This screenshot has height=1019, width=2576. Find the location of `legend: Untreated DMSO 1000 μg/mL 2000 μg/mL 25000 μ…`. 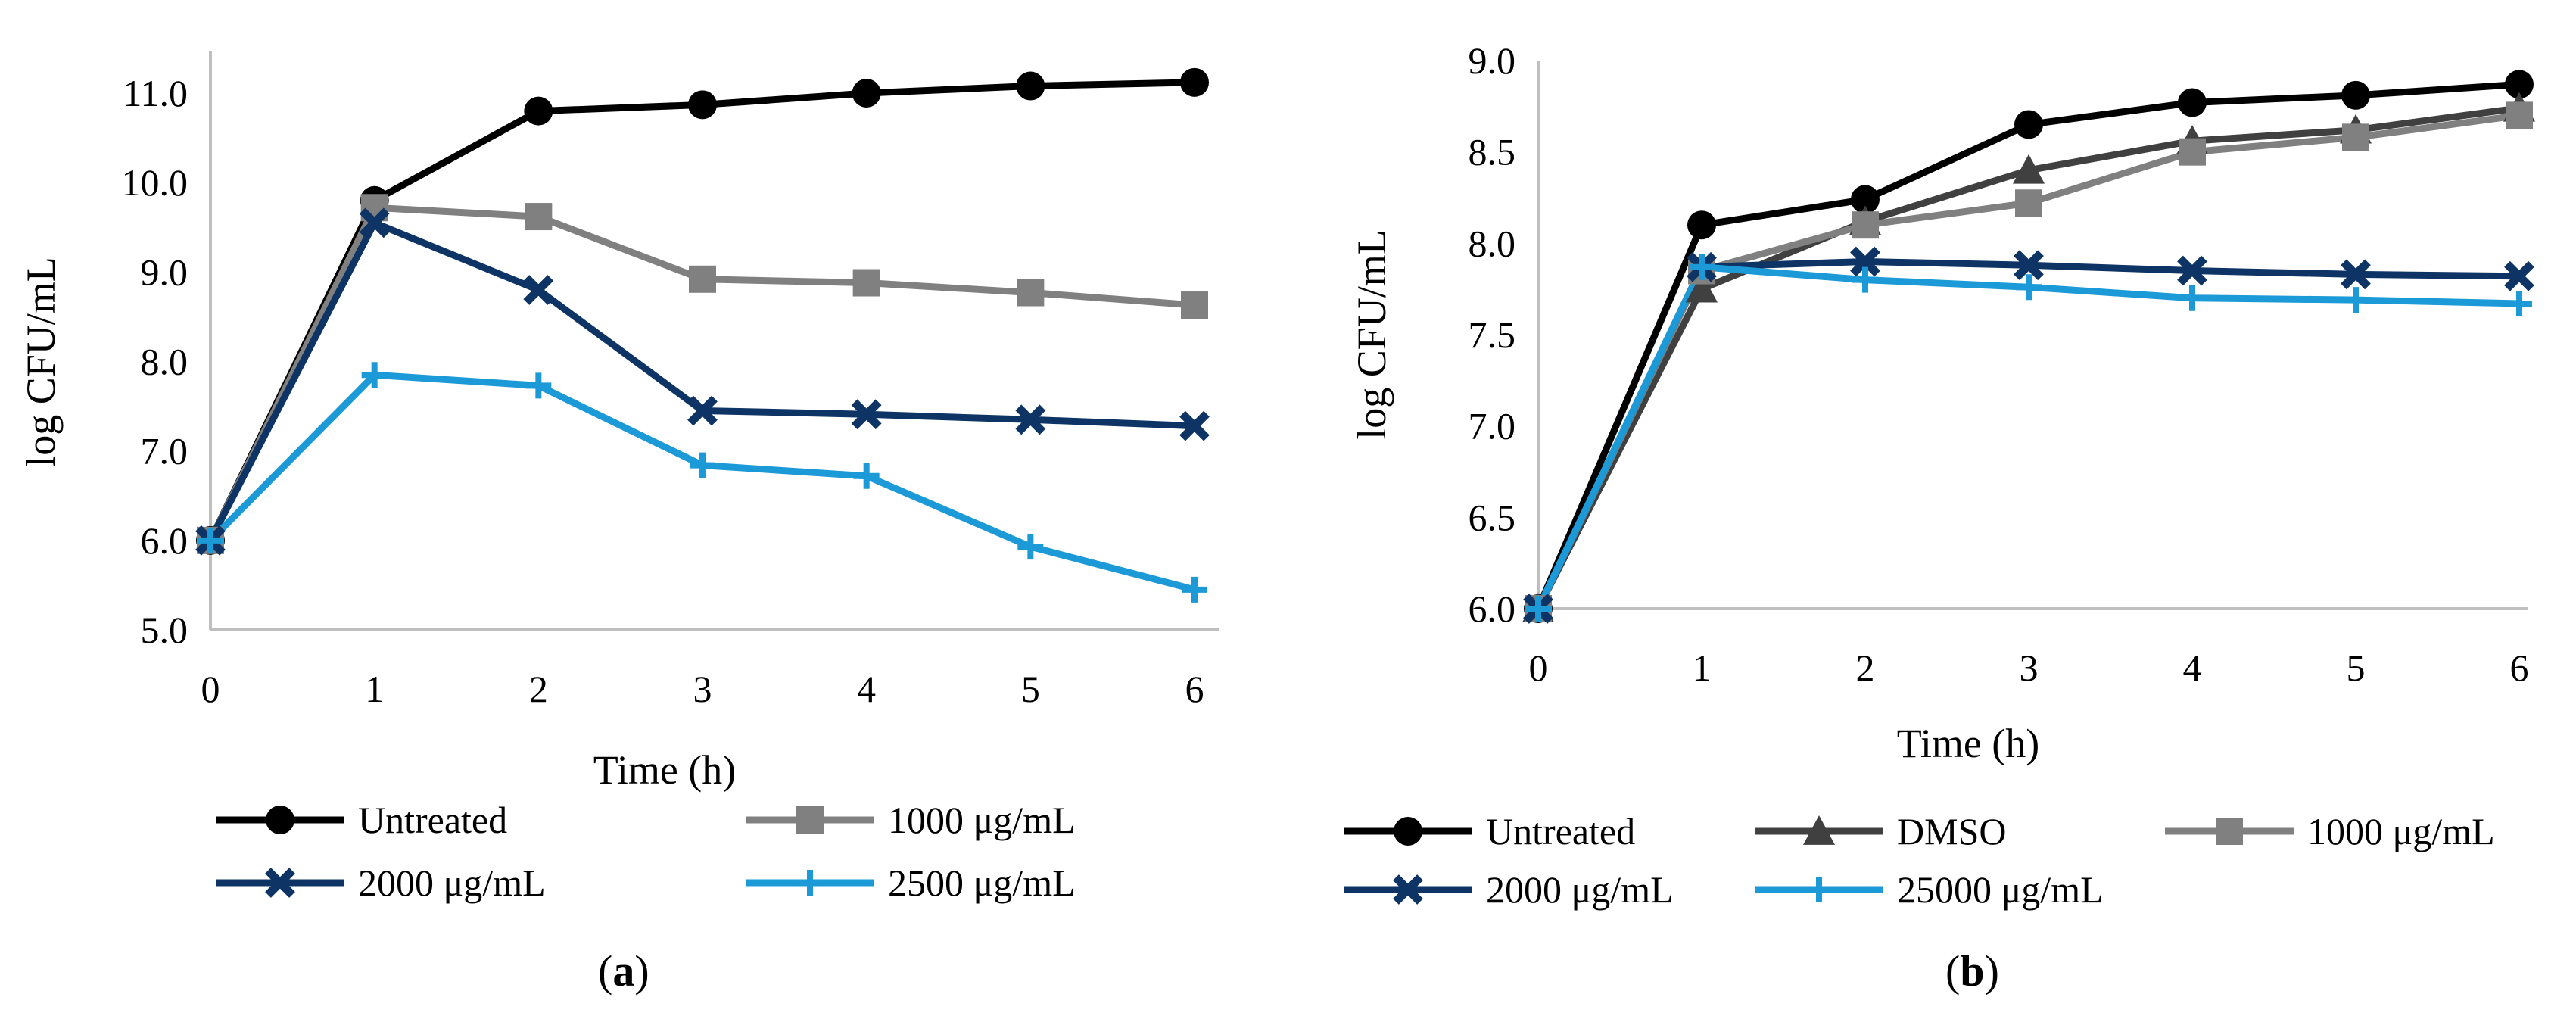

legend: Untreated DMSO 1000 μg/mL 2000 μg/mL 25000 μ… is located at coordinates (1919, 860).